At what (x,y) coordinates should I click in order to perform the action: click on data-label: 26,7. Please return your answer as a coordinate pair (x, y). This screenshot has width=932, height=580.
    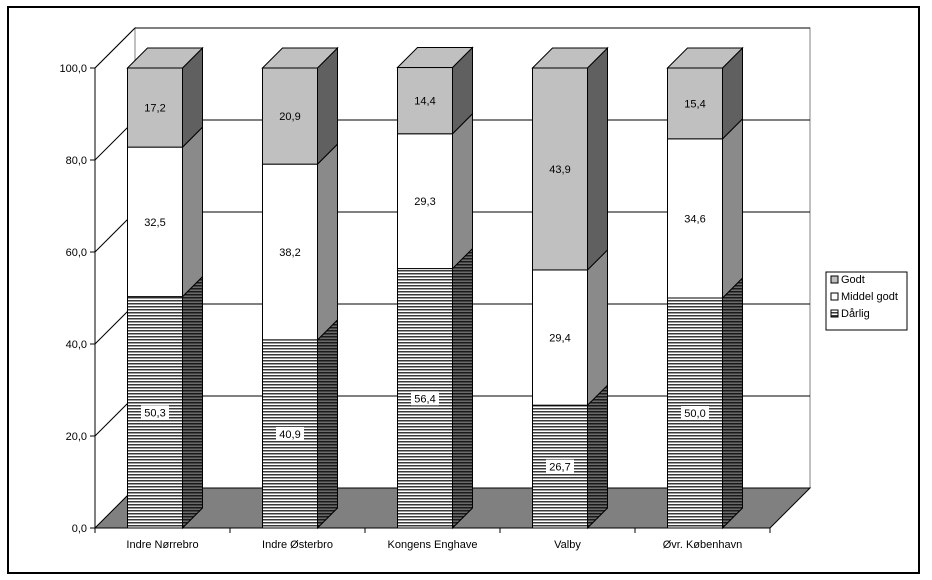
    Looking at the image, I should click on (559, 468).